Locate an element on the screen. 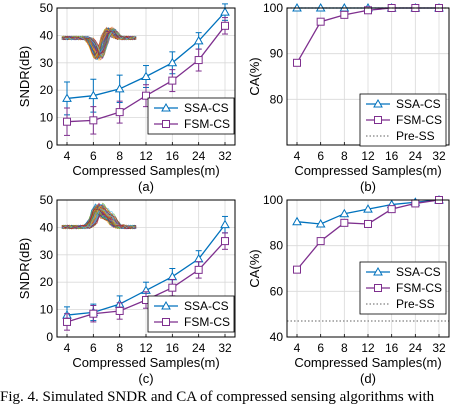 The image size is (474, 408). y-tick-label: 80 is located at coordinates (277, 99).